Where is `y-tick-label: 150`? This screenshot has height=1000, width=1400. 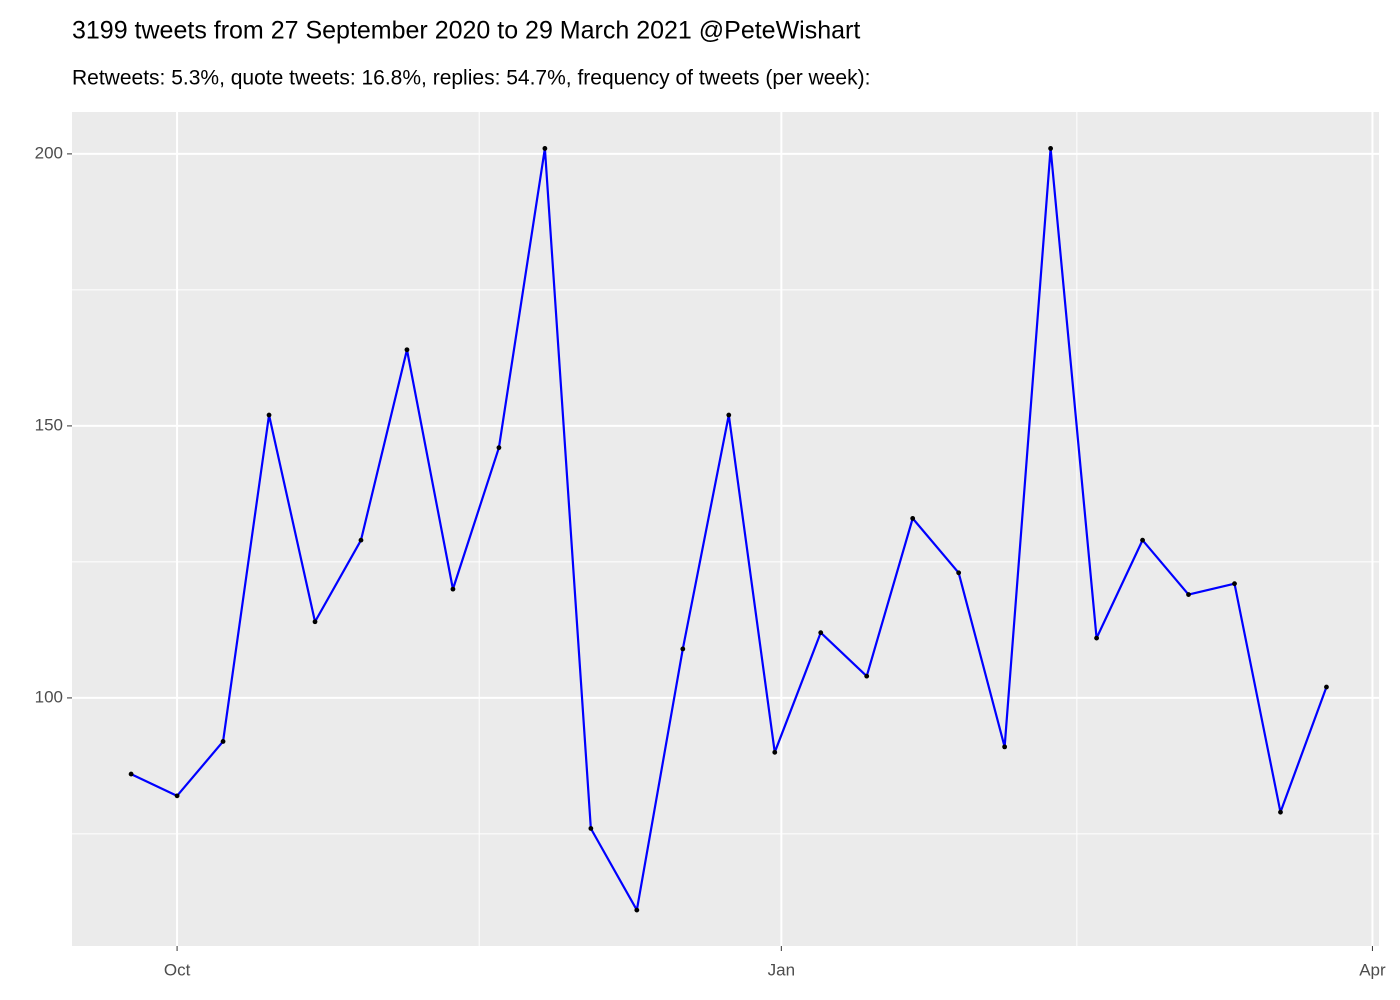
y-tick-label: 150 is located at coordinates (49, 424).